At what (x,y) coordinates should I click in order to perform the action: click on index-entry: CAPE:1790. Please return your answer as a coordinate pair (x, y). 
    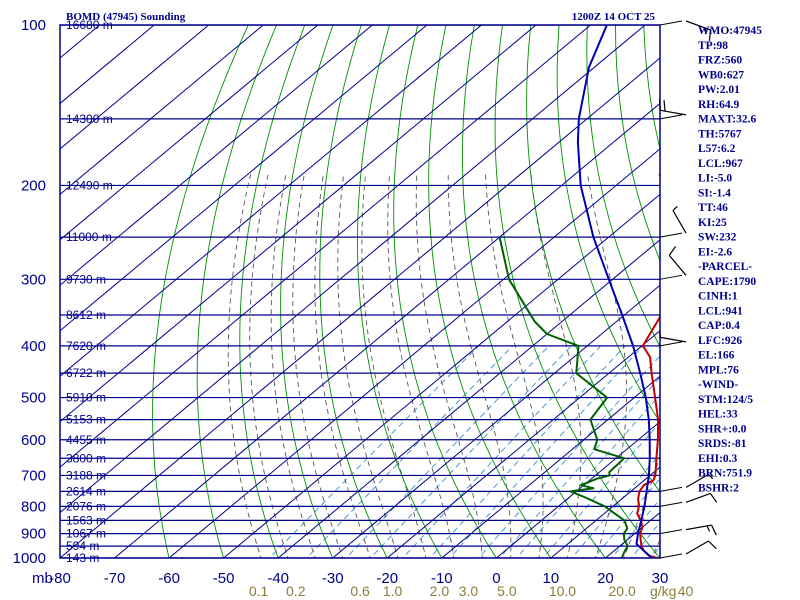
    Looking at the image, I should click on (727, 282).